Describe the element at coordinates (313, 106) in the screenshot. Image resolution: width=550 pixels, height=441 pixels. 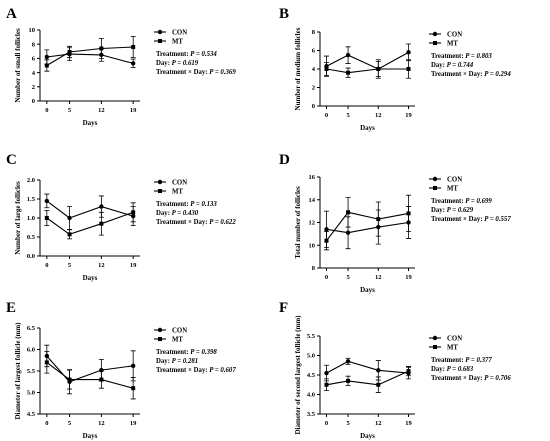
I see `y-tick-label: 0` at that location.